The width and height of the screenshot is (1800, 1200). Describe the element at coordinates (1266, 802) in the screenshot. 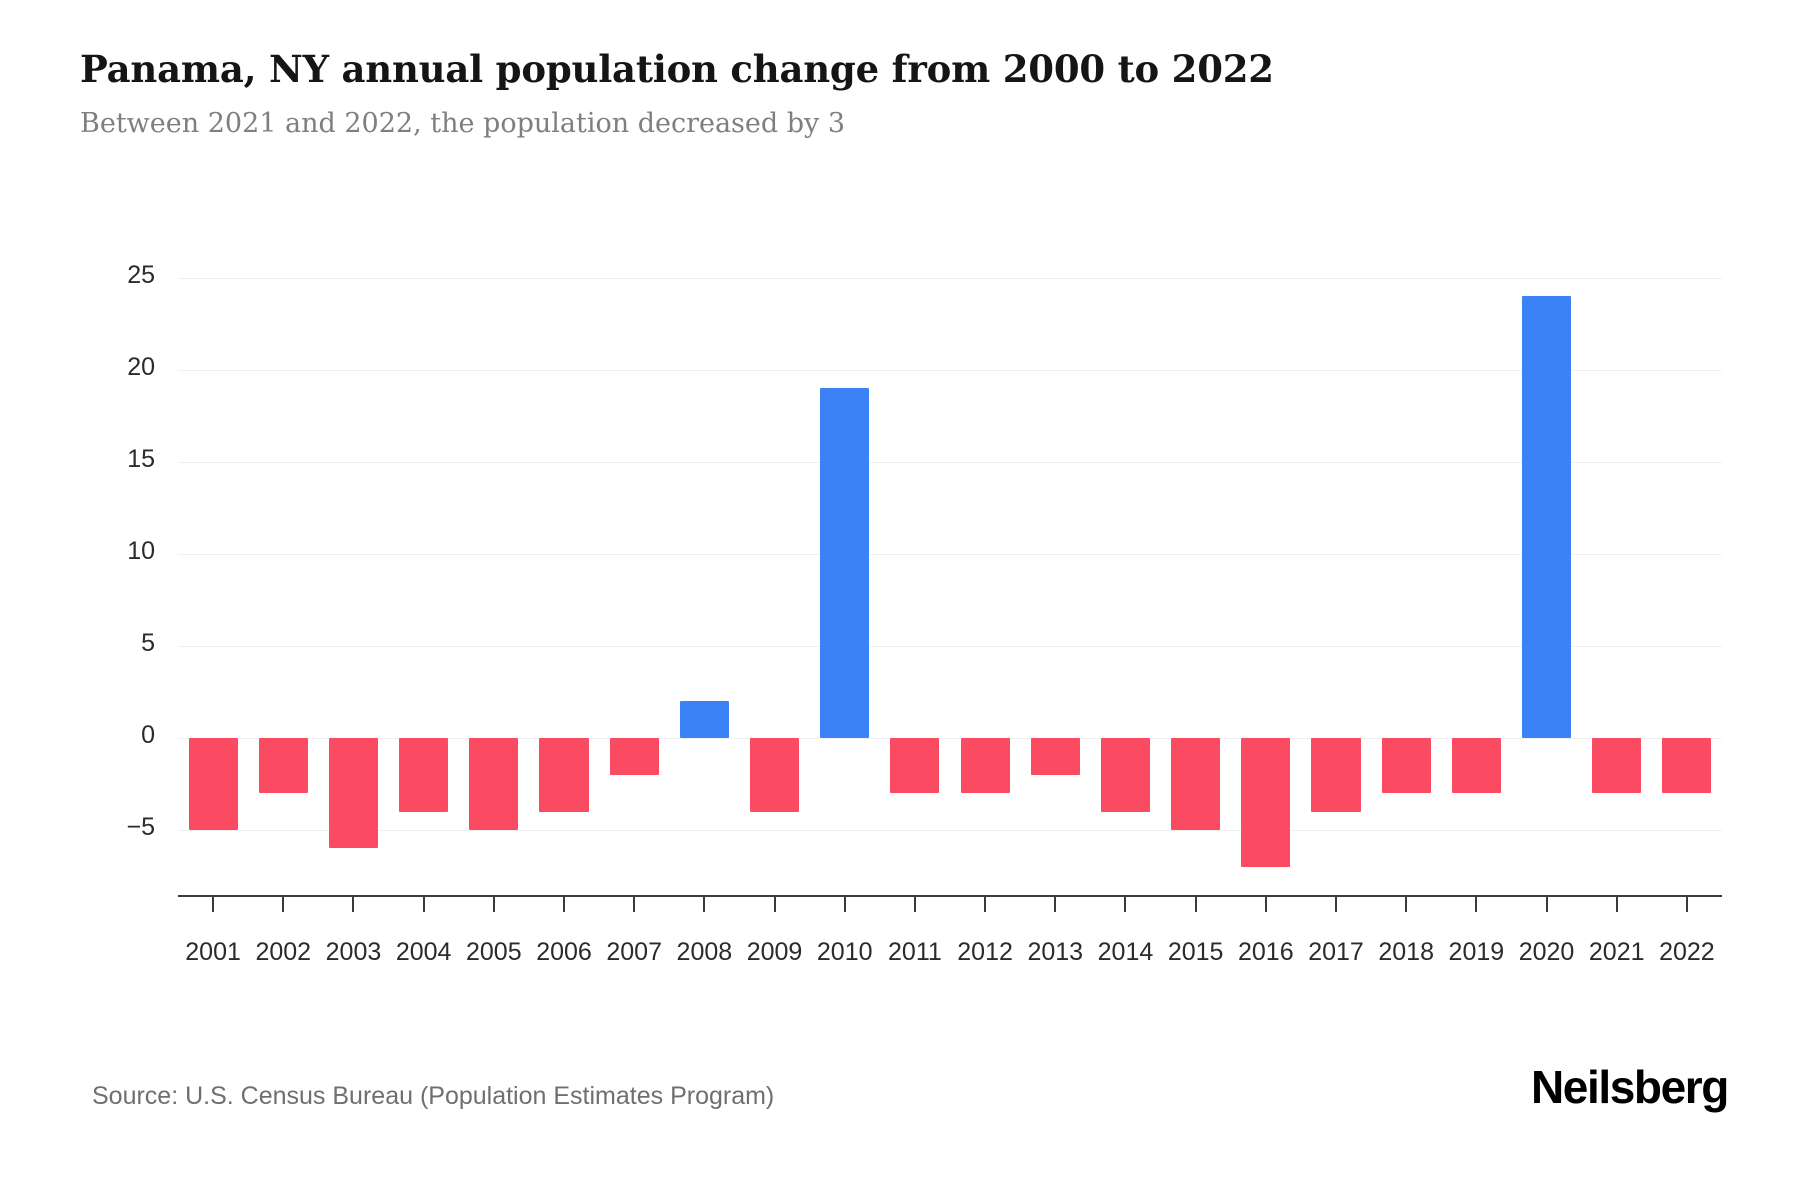

I see `bar-2016` at that location.